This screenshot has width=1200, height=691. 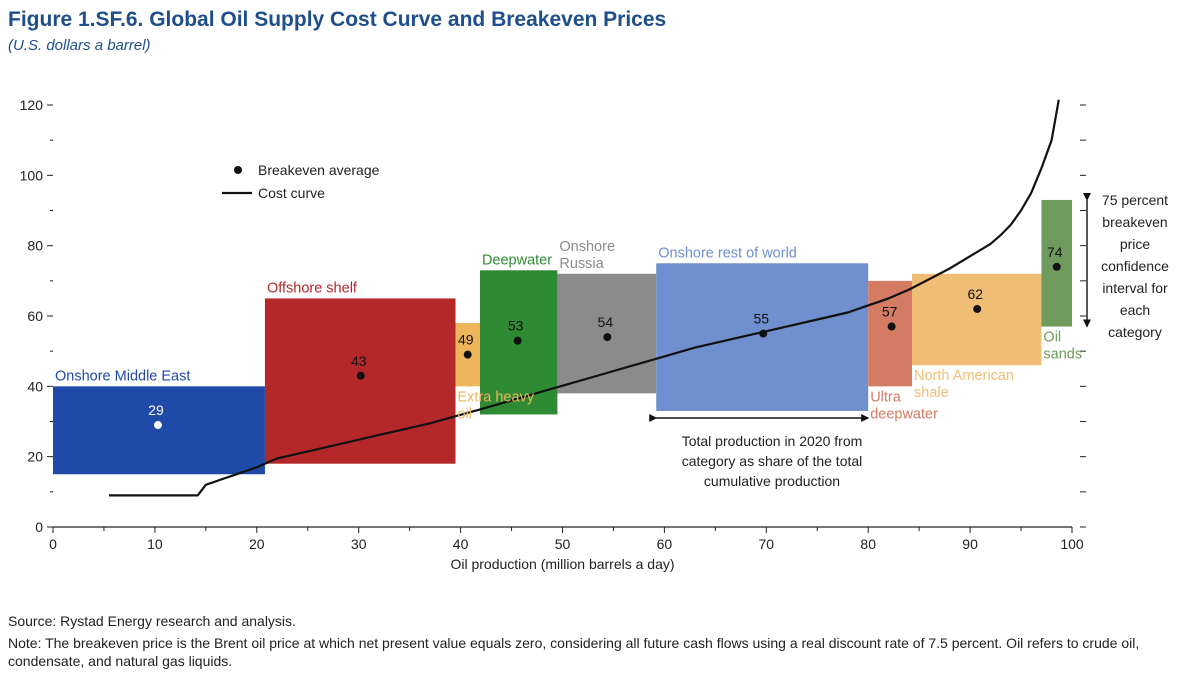 What do you see at coordinates (312, 288) in the screenshot?
I see `label-offshore-shelf: Offshore shelf` at bounding box center [312, 288].